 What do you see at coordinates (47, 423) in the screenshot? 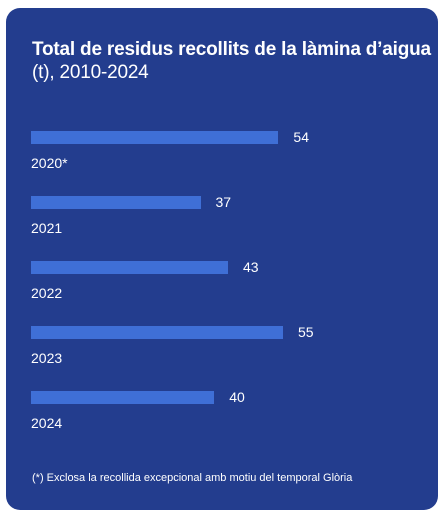
I see `category-label-4: 2024` at bounding box center [47, 423].